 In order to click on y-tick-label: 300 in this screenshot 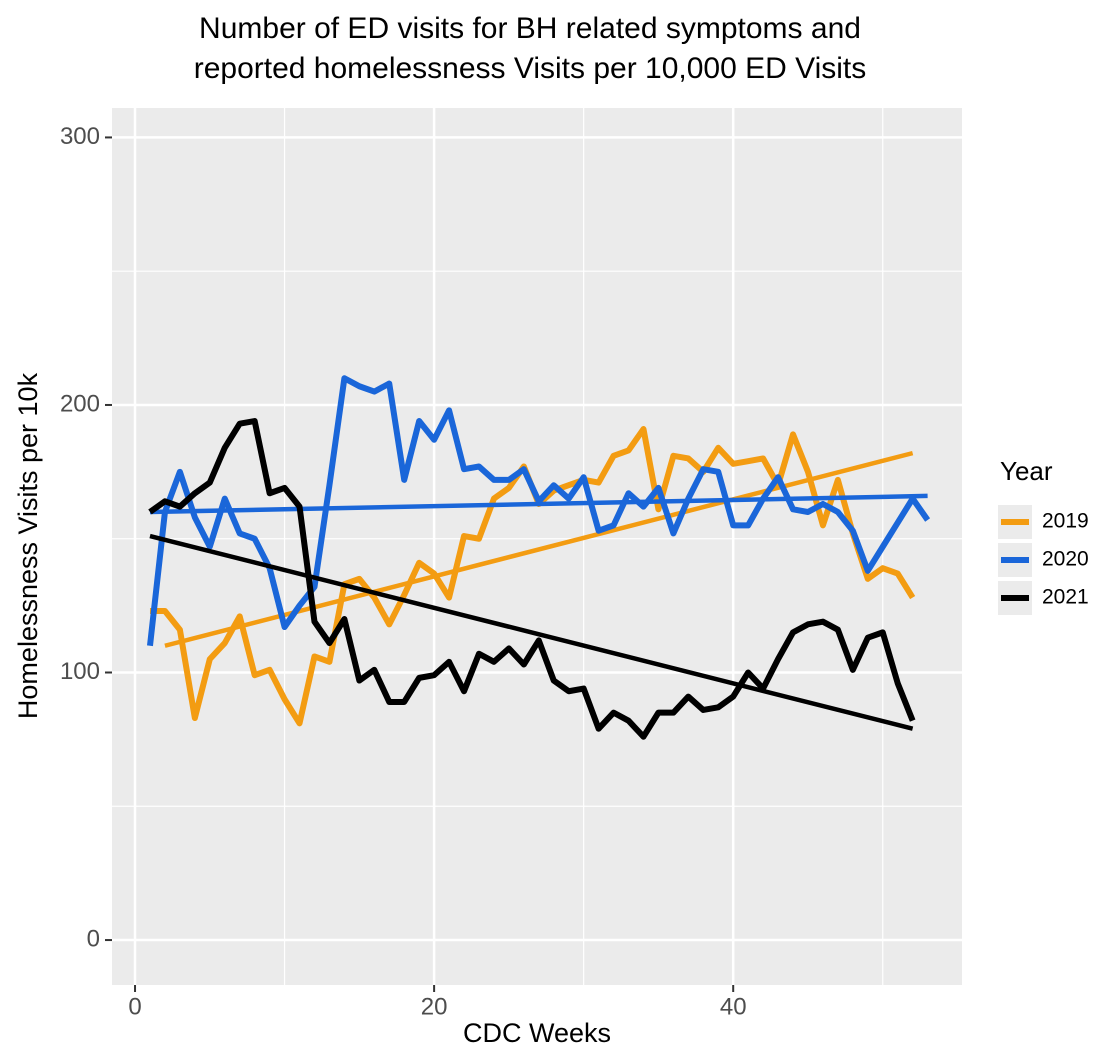, I will do `click(80, 136)`.